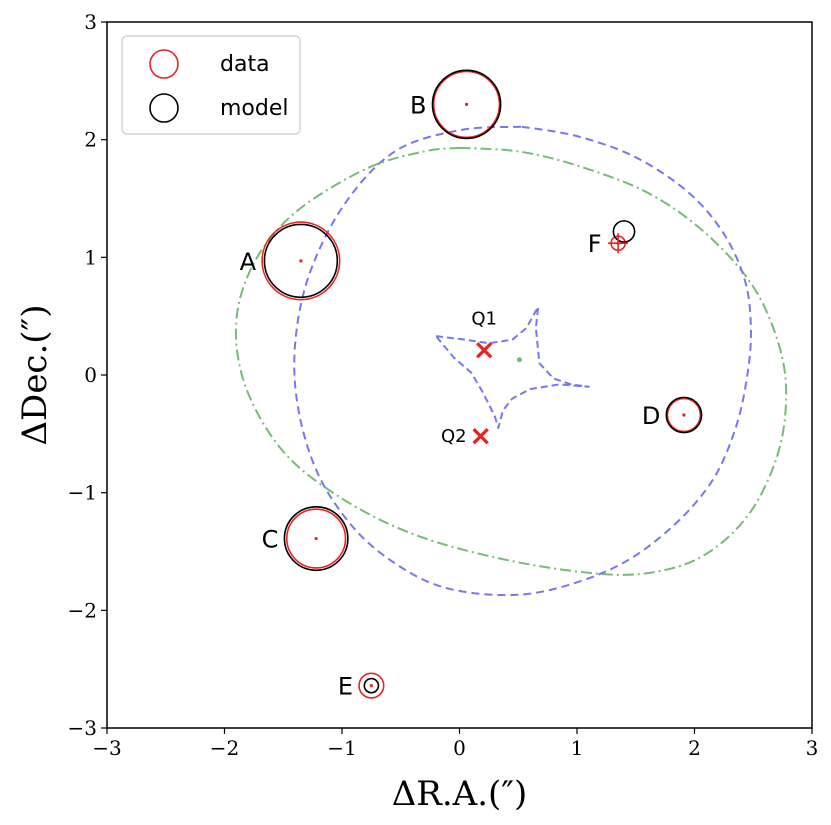  I want to click on source-label-Q1: Q1, so click(484, 318).